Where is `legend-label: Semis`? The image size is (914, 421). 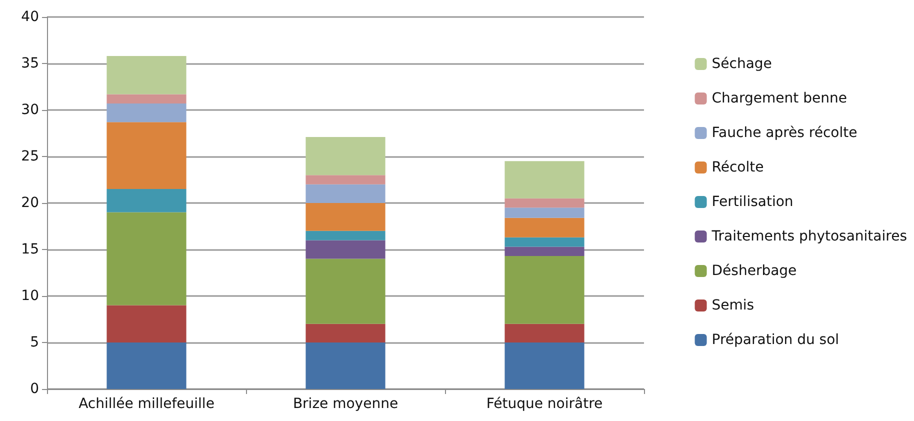 legend-label: Semis is located at coordinates (733, 306).